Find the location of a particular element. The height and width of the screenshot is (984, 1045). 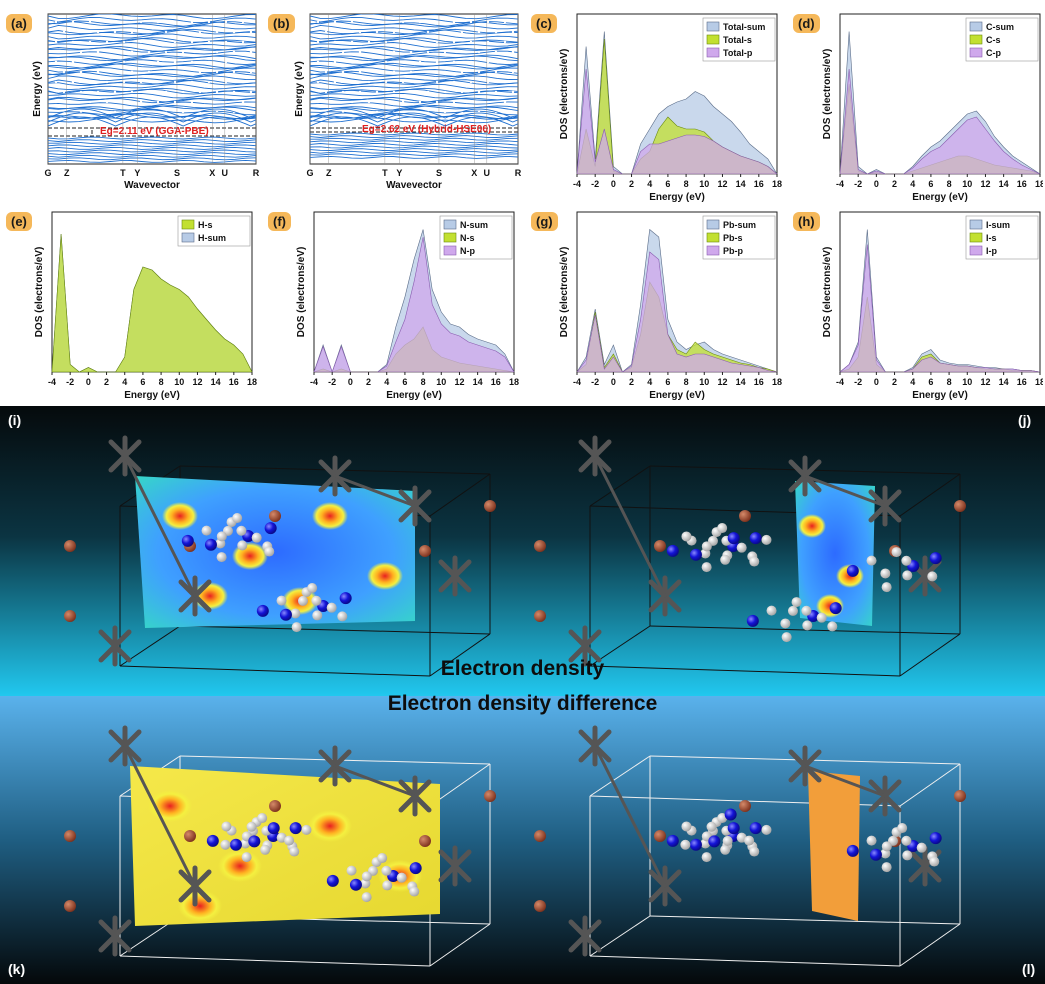

legend-label-total-s: Total-s is located at coordinates (737, 40).